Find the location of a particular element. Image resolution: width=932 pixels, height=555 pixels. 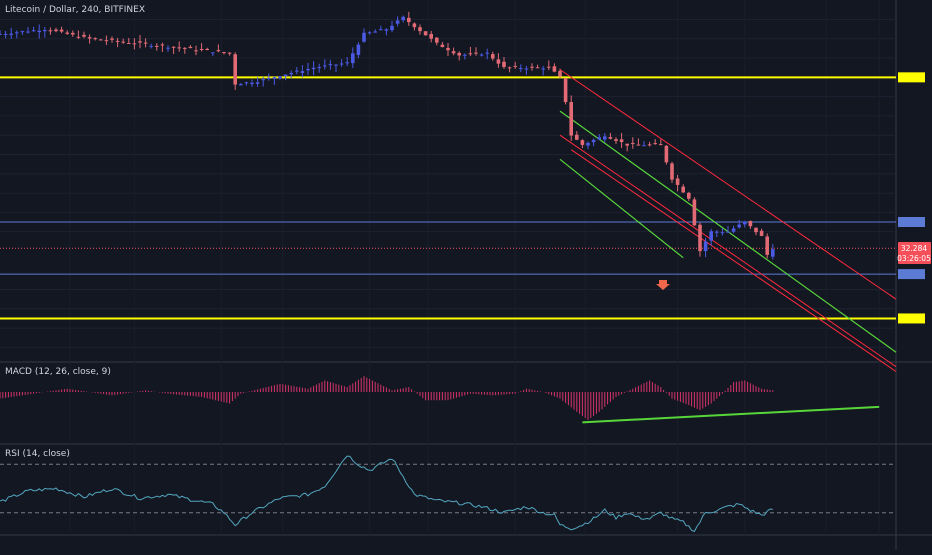

down-arrow-icon is located at coordinates (663, 285).